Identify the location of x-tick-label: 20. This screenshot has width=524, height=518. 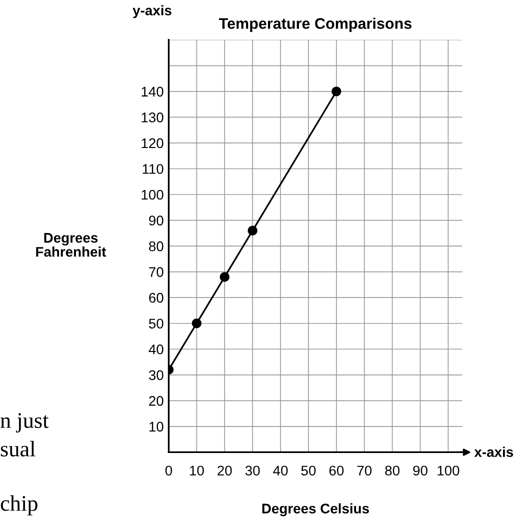
(225, 471).